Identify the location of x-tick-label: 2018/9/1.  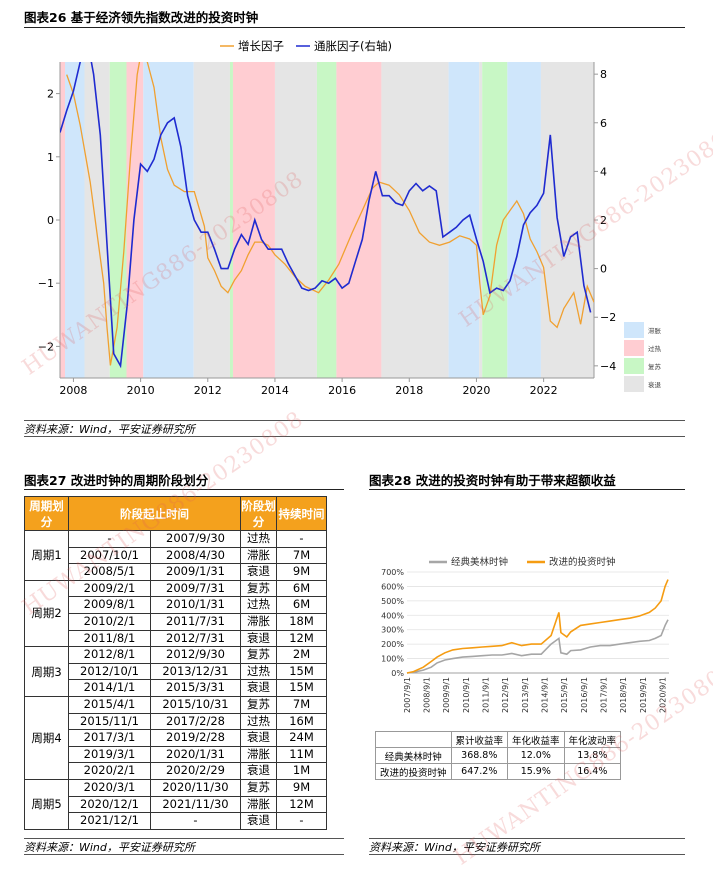
(623, 695).